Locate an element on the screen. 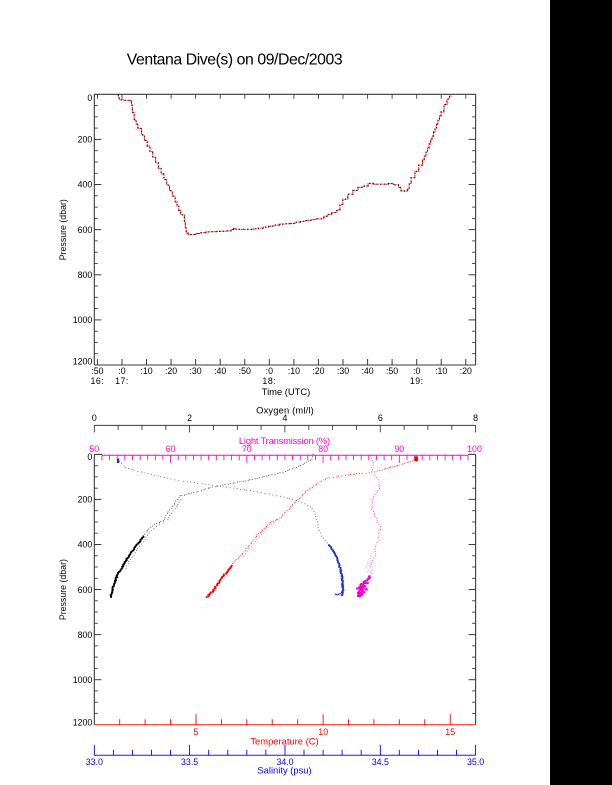 The height and width of the screenshot is (785, 612). svg-text: 35.0 is located at coordinates (475, 762).